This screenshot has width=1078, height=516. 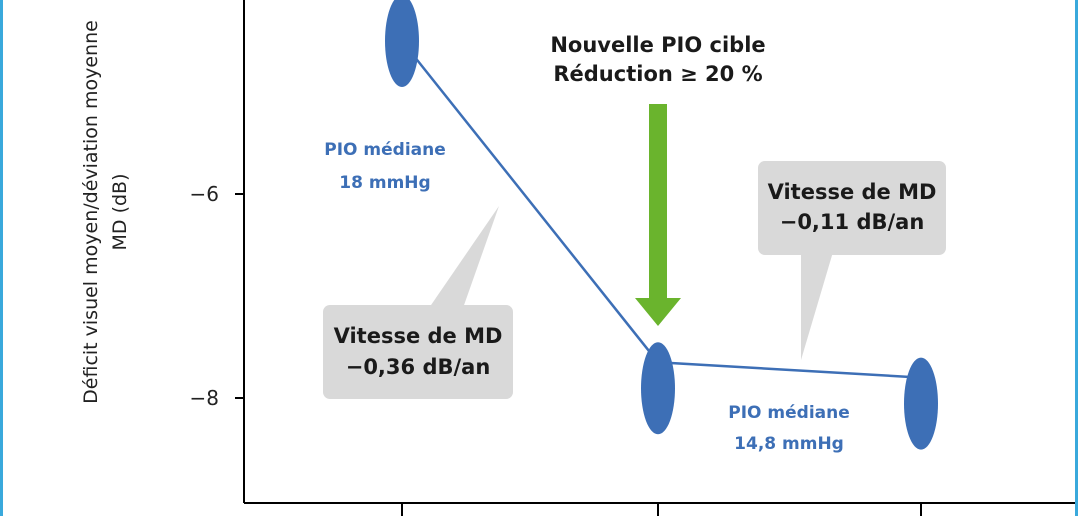 What do you see at coordinates (661, 509) in the screenshot?
I see `x-tick-group` at bounding box center [661, 509].